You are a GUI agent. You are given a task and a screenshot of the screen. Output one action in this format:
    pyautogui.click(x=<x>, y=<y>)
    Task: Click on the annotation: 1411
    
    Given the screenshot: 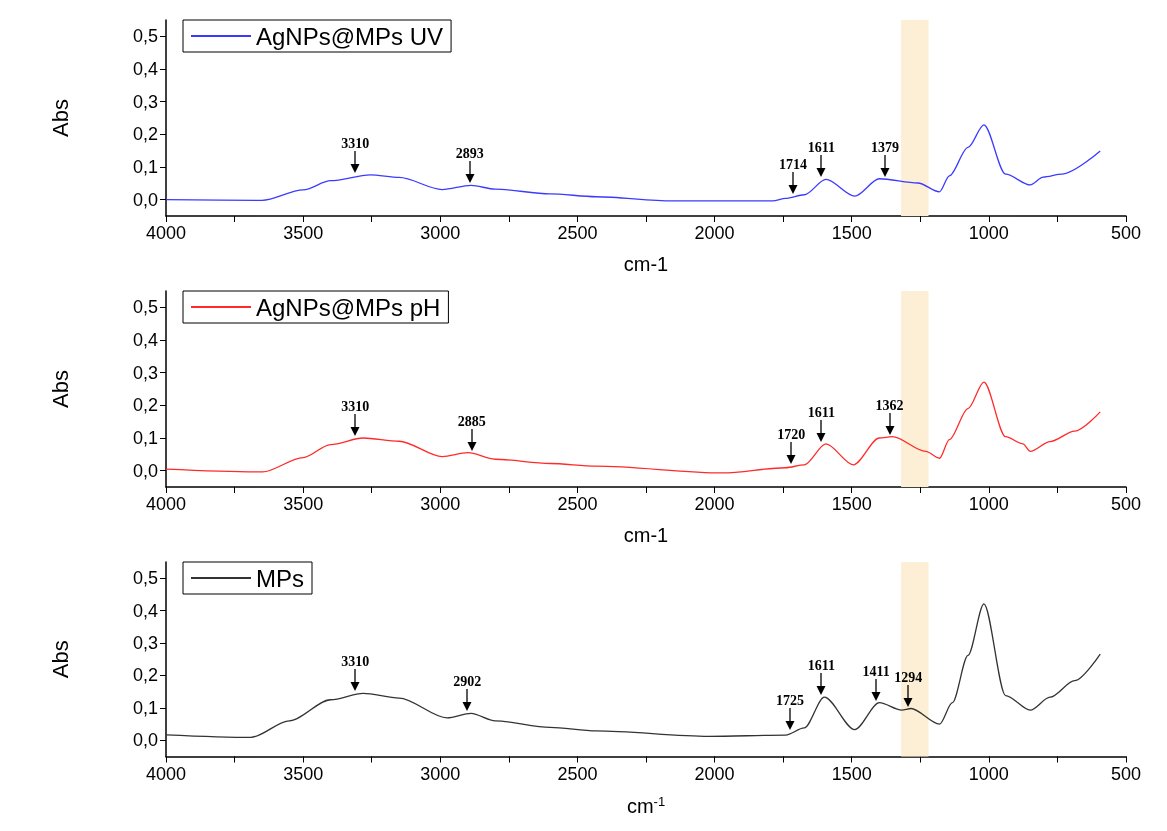 What is the action you would take?
    pyautogui.click(x=876, y=671)
    